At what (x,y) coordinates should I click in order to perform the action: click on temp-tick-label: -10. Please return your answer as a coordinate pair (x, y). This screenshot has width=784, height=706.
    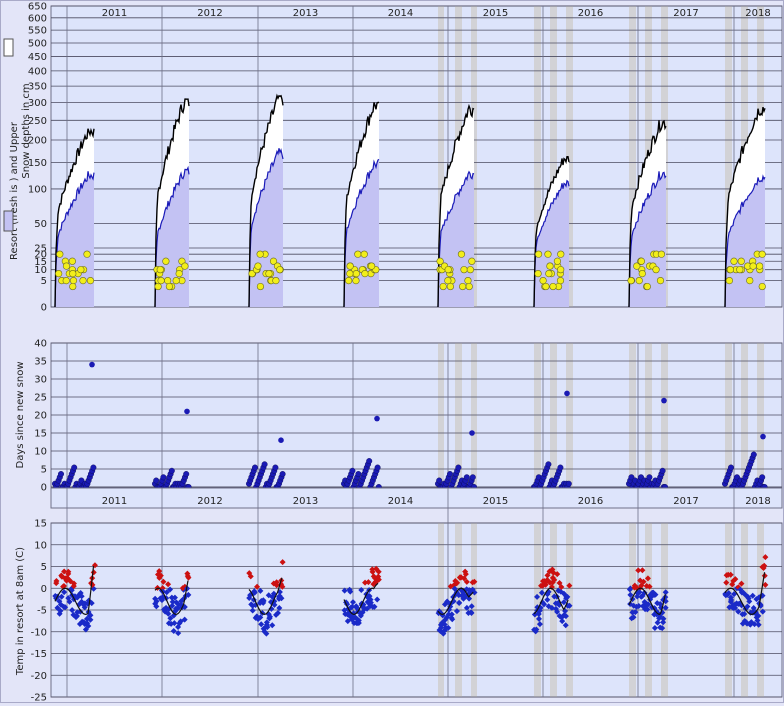
    Looking at the image, I should click on (39, 632).